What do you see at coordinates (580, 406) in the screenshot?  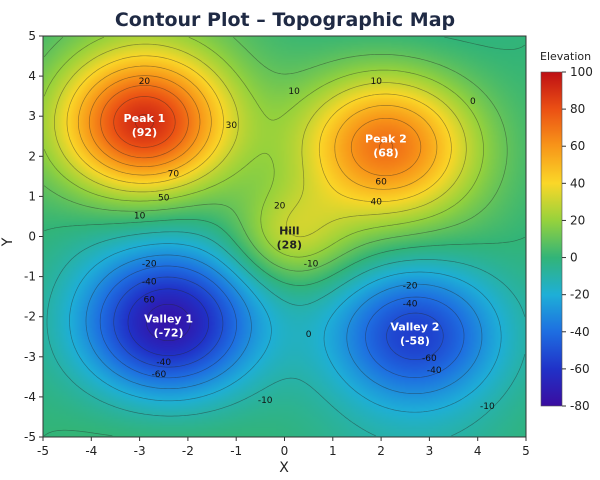 I see `colorbar-tick-label: -80` at bounding box center [580, 406].